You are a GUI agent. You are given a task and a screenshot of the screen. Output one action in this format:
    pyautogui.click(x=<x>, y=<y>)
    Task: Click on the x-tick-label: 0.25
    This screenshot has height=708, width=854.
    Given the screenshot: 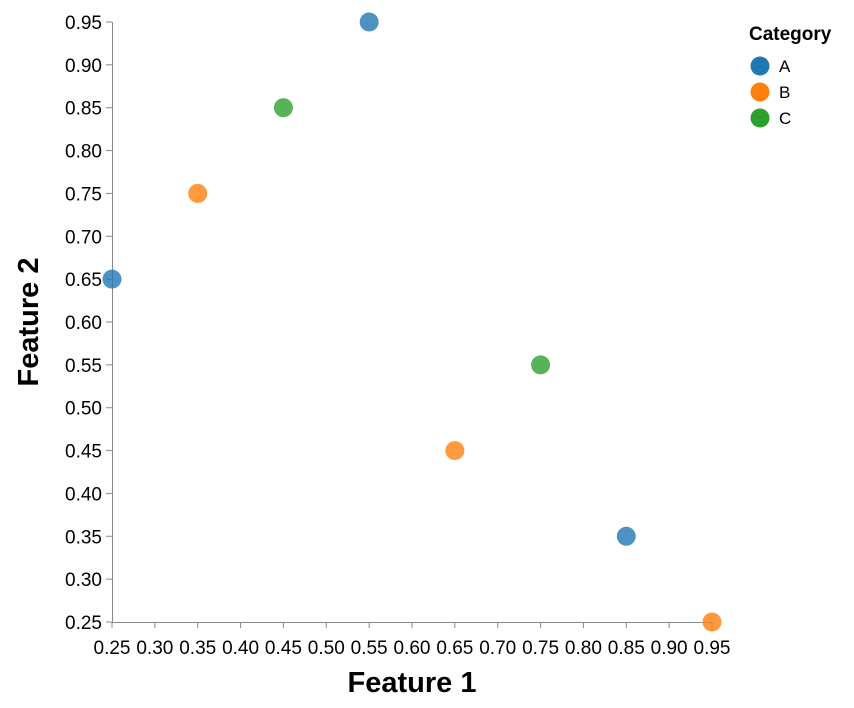 What is the action you would take?
    pyautogui.click(x=112, y=648)
    